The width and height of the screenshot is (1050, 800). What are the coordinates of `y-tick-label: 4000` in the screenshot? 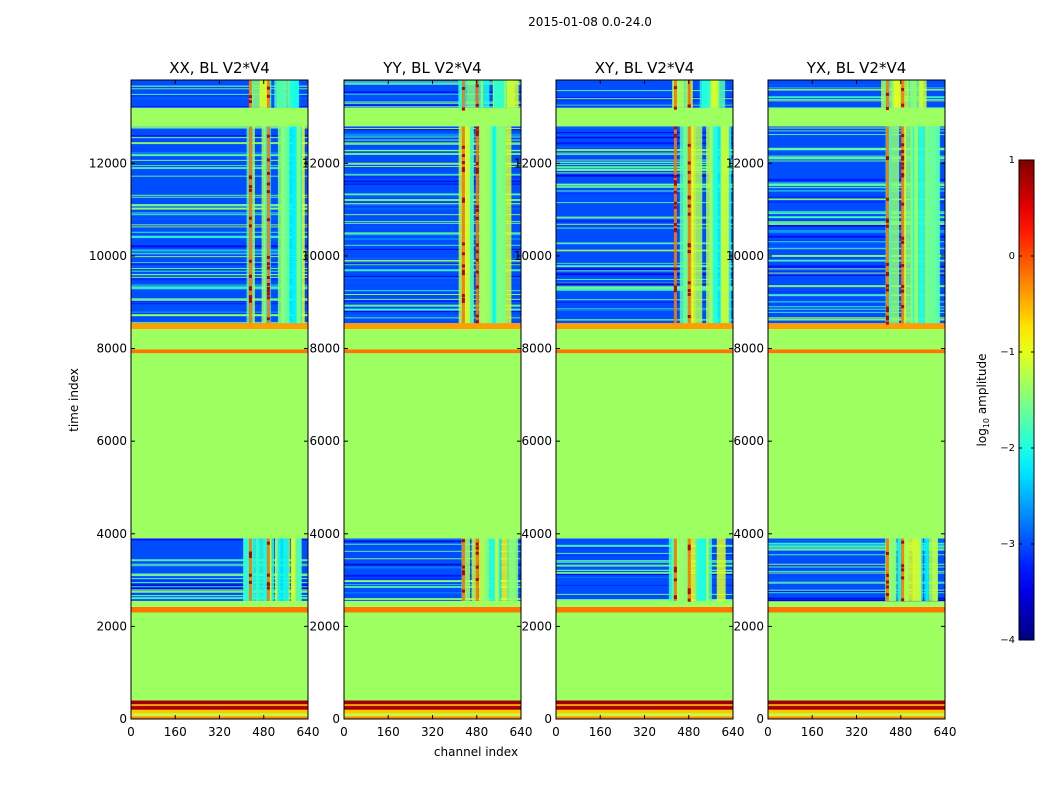 It's located at (536, 534).